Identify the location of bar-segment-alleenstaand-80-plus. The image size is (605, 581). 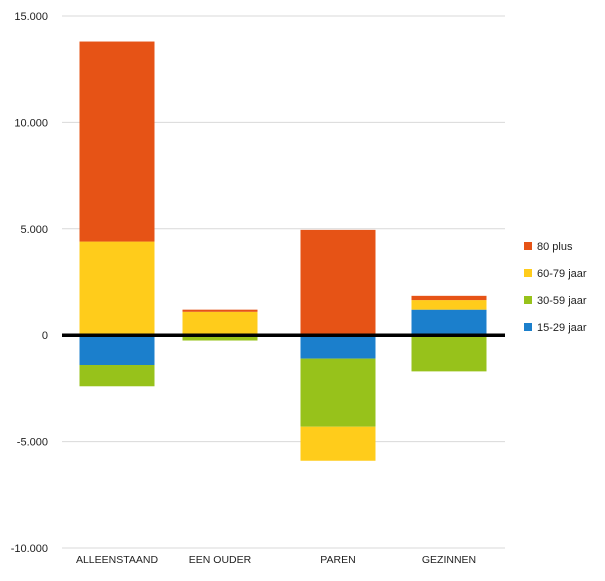
(117, 141).